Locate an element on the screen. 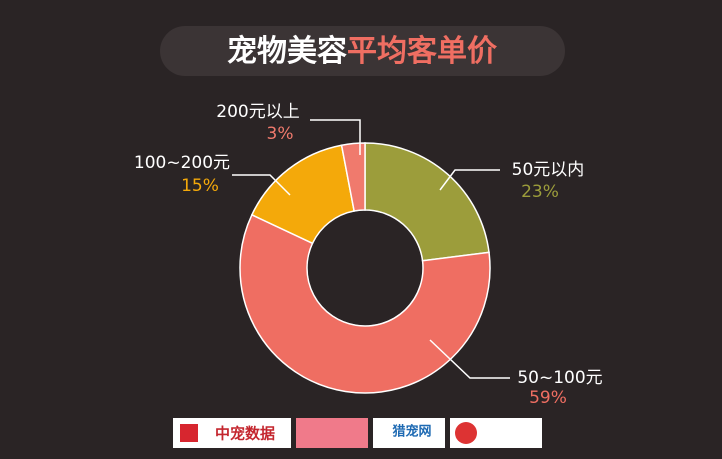 This screenshot has width=722, height=459. title-main: 宠物美容 is located at coordinates (287, 51).